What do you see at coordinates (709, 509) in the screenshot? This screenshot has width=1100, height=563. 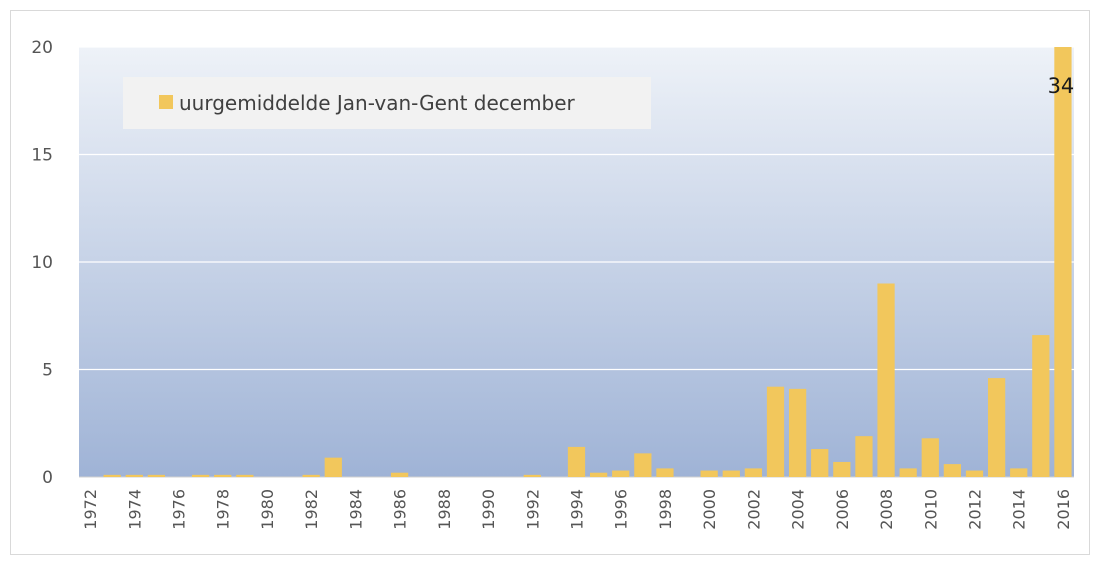 I see `x-tick-label: 2000` at bounding box center [709, 509].